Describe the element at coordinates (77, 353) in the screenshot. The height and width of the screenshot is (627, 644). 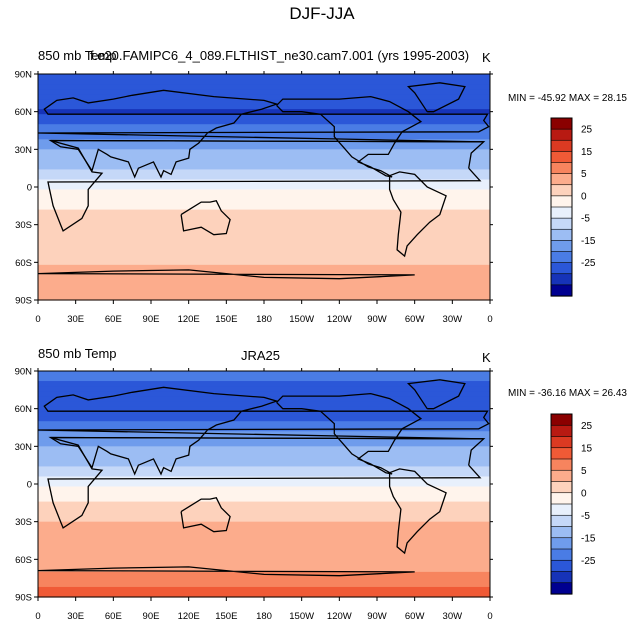
I see `panel2-variable-label: 850 mb Temp` at that location.